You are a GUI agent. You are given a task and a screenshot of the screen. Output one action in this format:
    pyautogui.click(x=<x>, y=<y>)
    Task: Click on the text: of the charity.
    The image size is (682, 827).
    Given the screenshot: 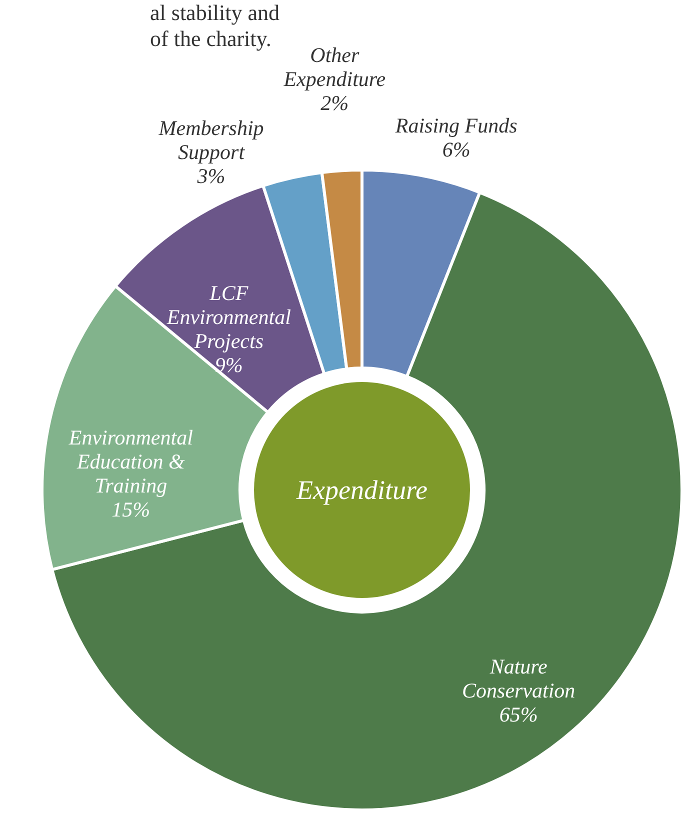 What is the action you would take?
    pyautogui.click(x=211, y=39)
    